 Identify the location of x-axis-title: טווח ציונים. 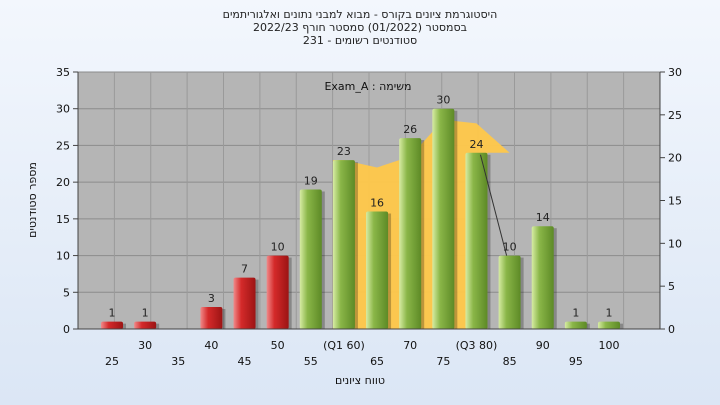
(360, 380).